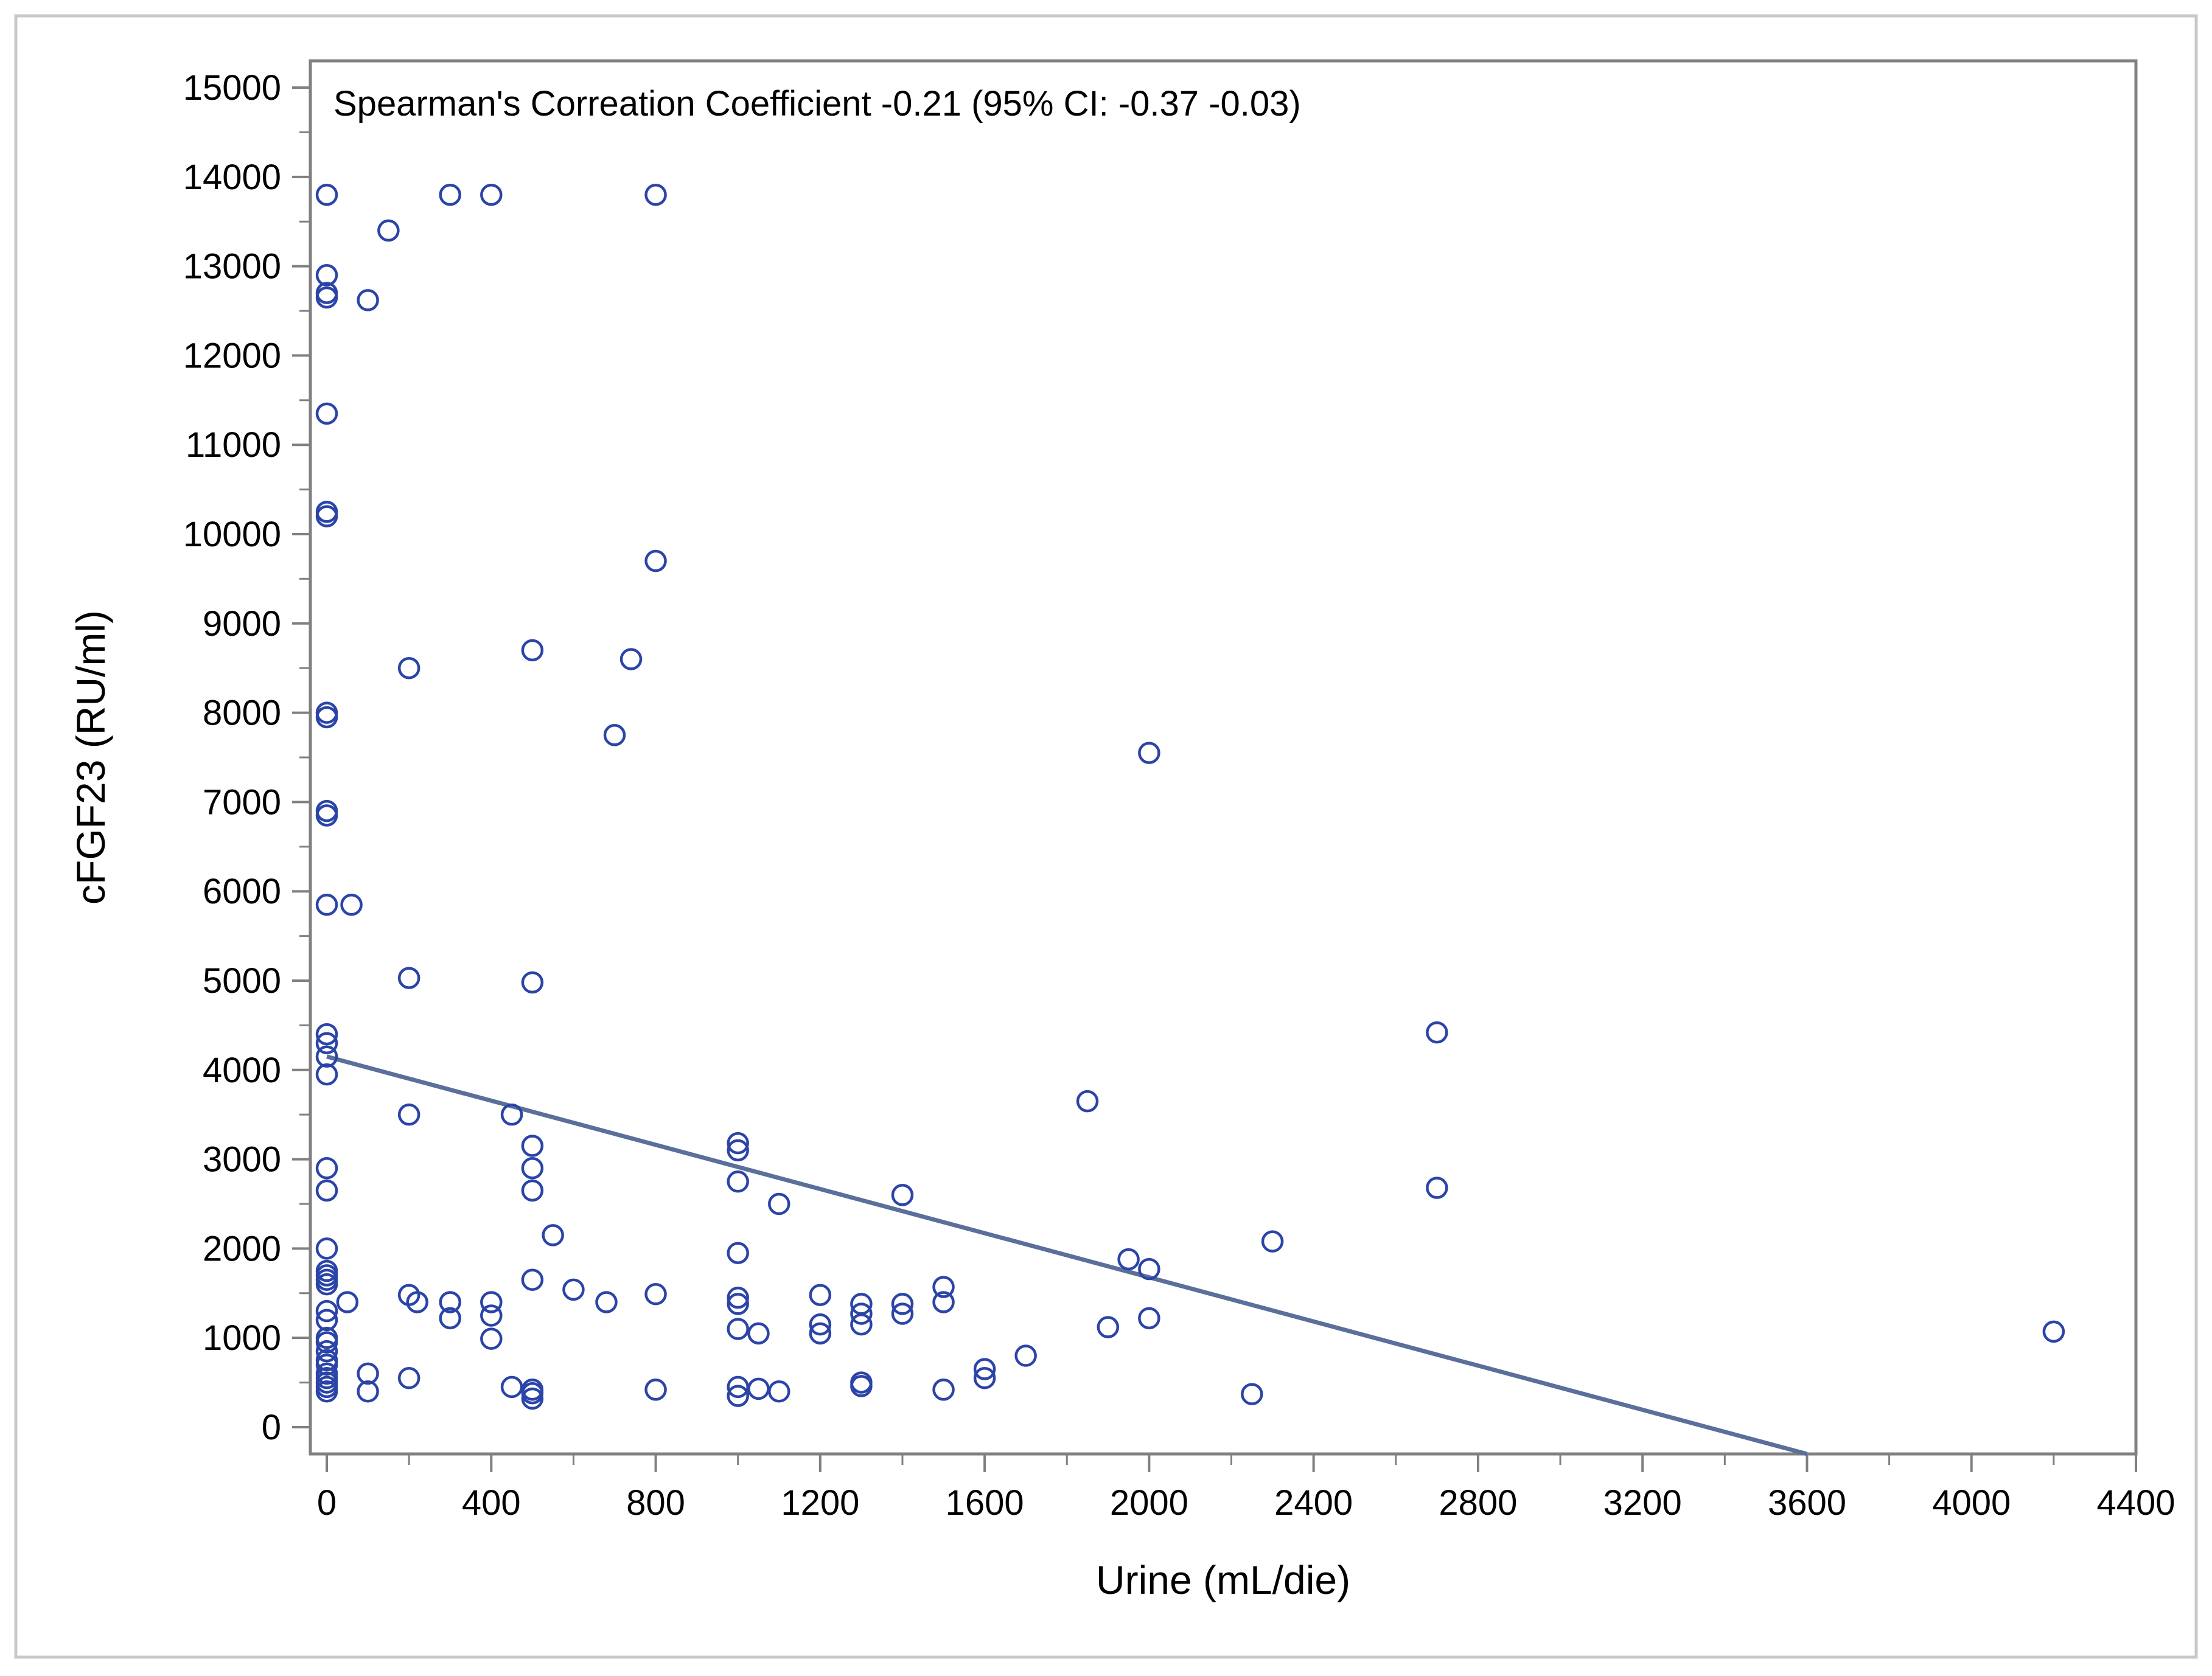 The width and height of the screenshot is (2212, 1676). I want to click on y-tick-label-5000: 5000, so click(242, 981).